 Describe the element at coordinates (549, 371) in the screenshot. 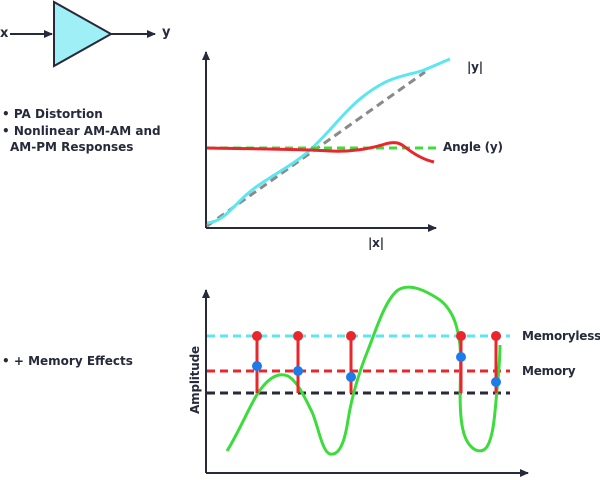

I see `memory-label: Memory` at that location.